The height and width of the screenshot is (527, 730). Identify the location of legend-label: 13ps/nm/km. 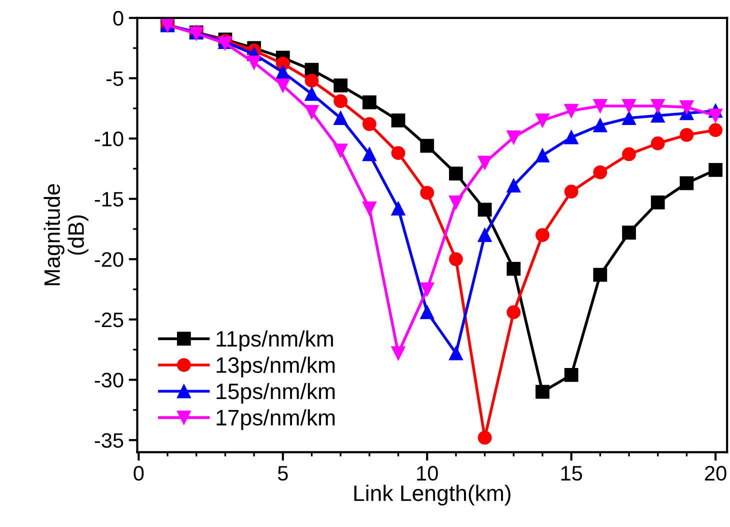
(275, 367).